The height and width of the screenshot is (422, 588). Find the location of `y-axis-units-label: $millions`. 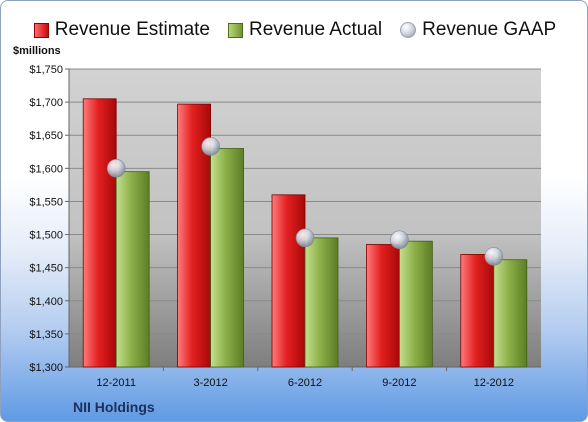

y-axis-units-label: $millions is located at coordinates (37, 51).